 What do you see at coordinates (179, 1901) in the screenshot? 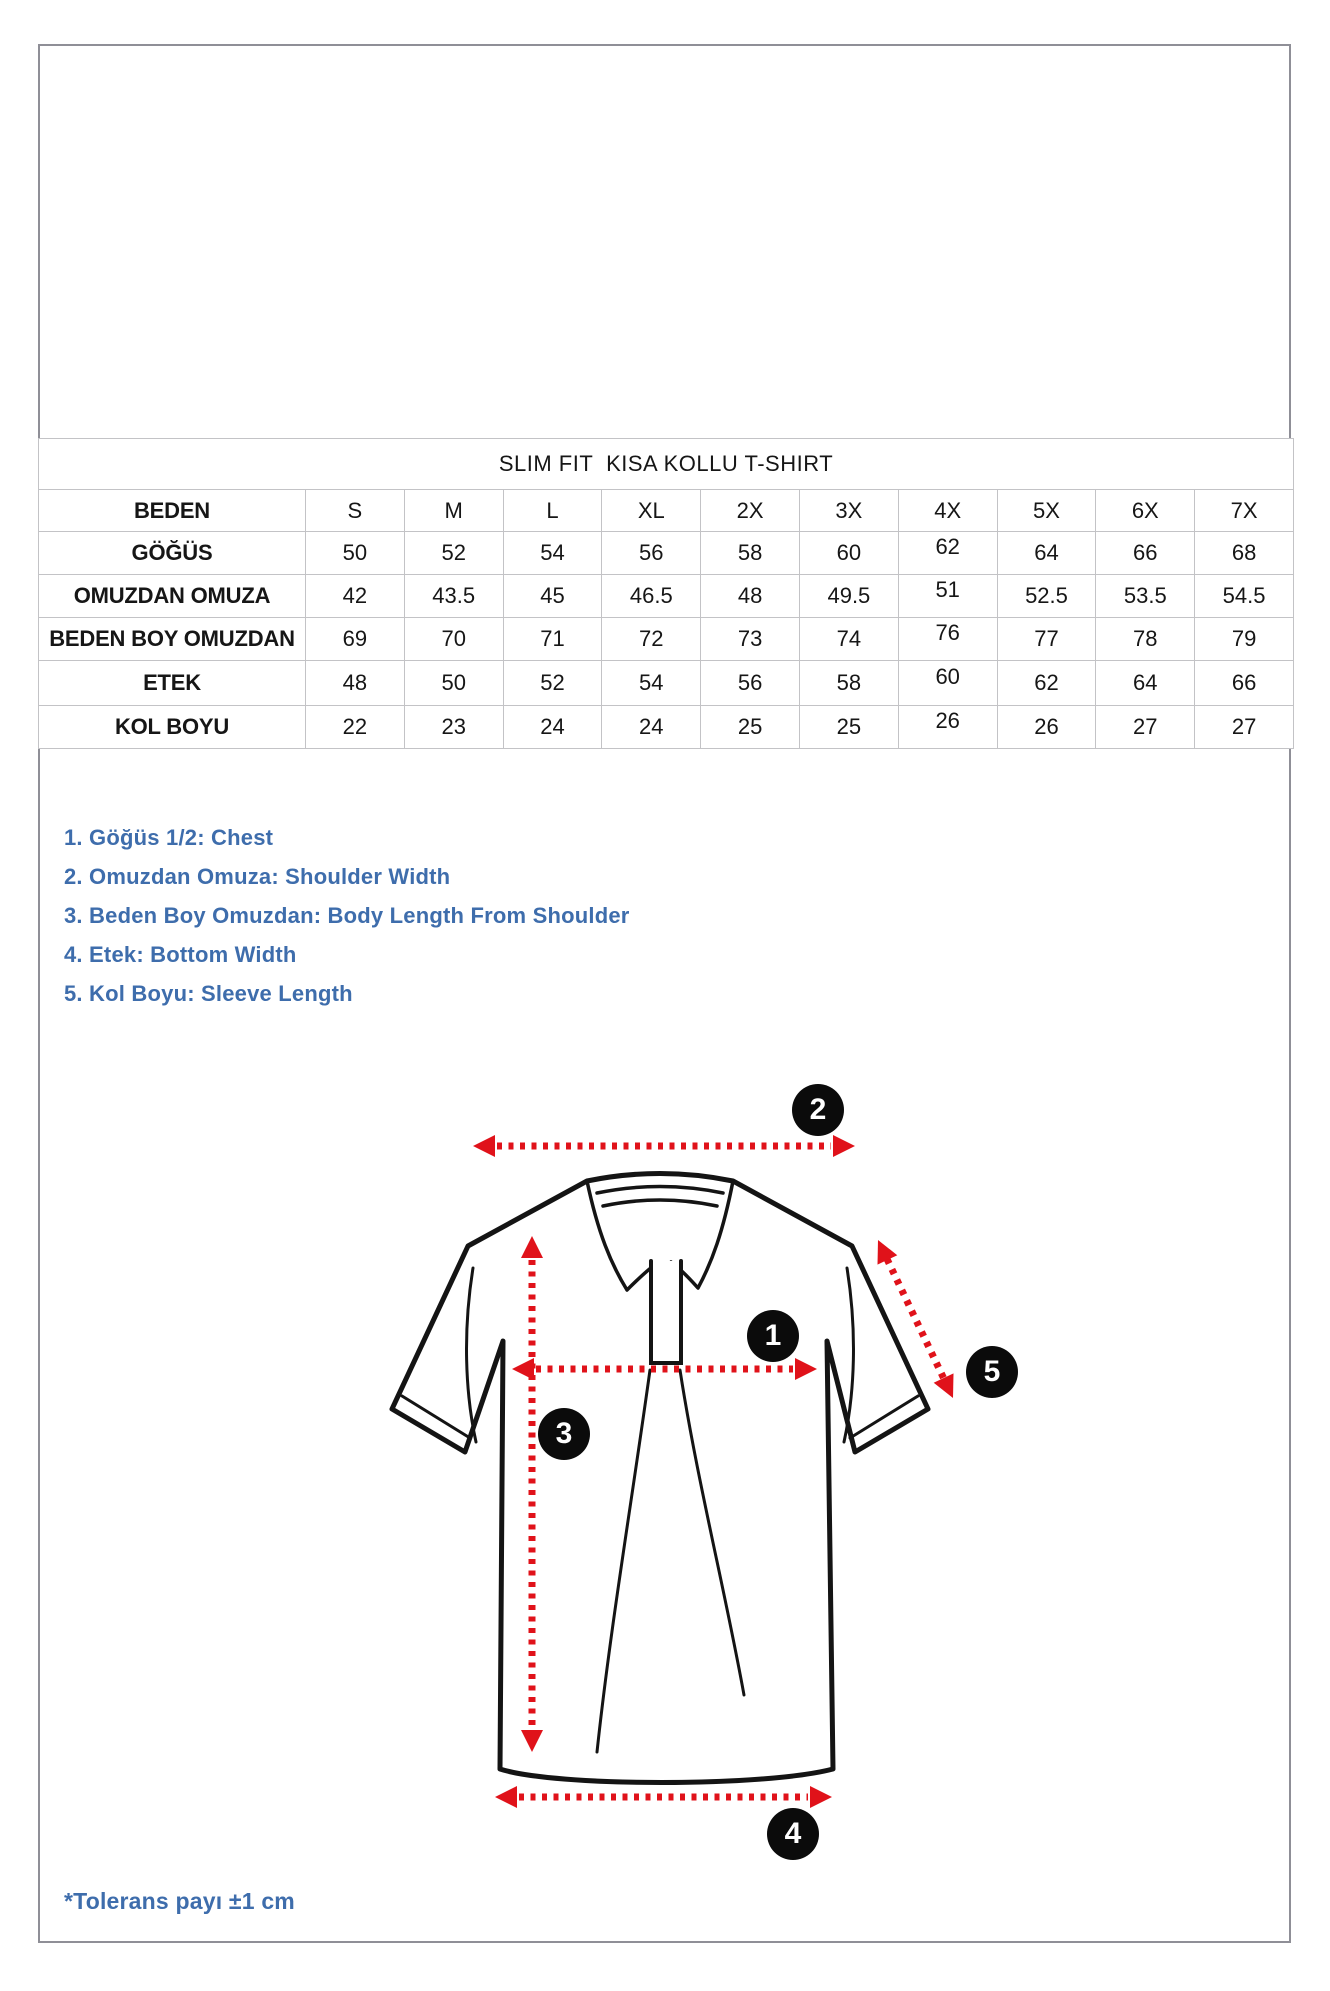
I see `tolerance-footnote: *Tolerans payı ±1 cm` at bounding box center [179, 1901].